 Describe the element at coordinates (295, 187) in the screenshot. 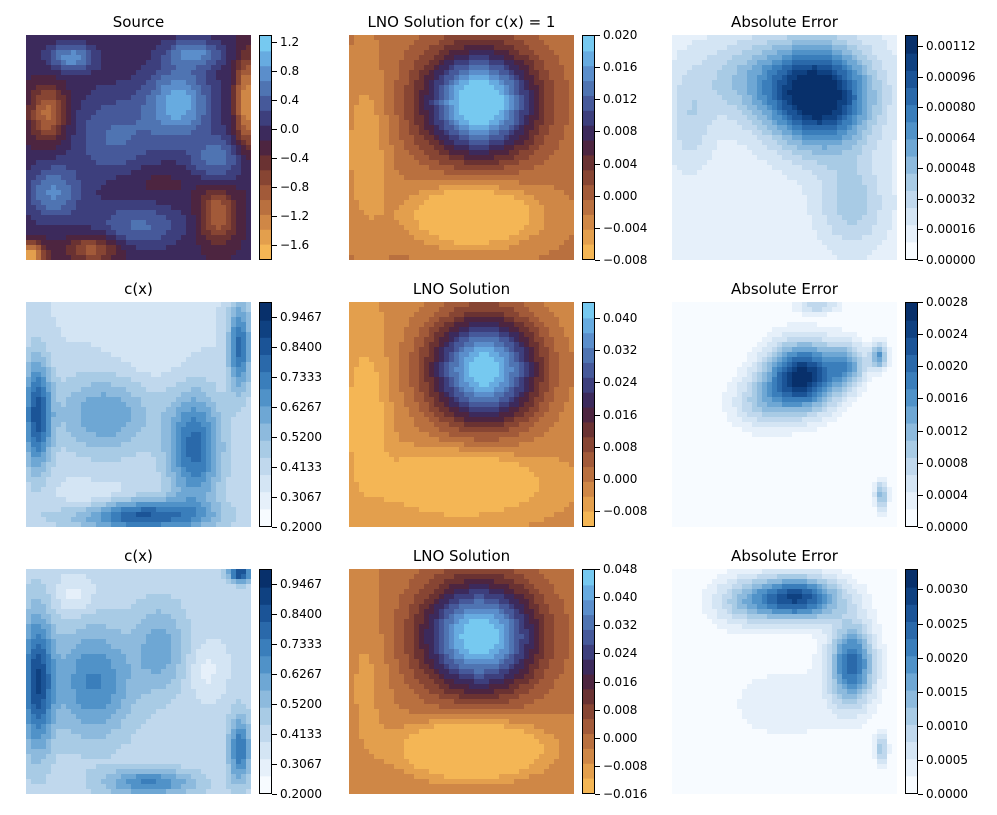

I see `colorbar-tick-label: −0.8` at that location.